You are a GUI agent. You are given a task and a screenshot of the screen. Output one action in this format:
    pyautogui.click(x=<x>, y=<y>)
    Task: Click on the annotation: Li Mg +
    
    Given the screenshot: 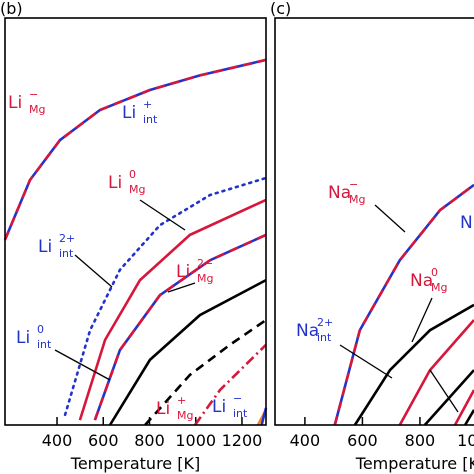 What is the action you would take?
    pyautogui.click(x=174, y=408)
    